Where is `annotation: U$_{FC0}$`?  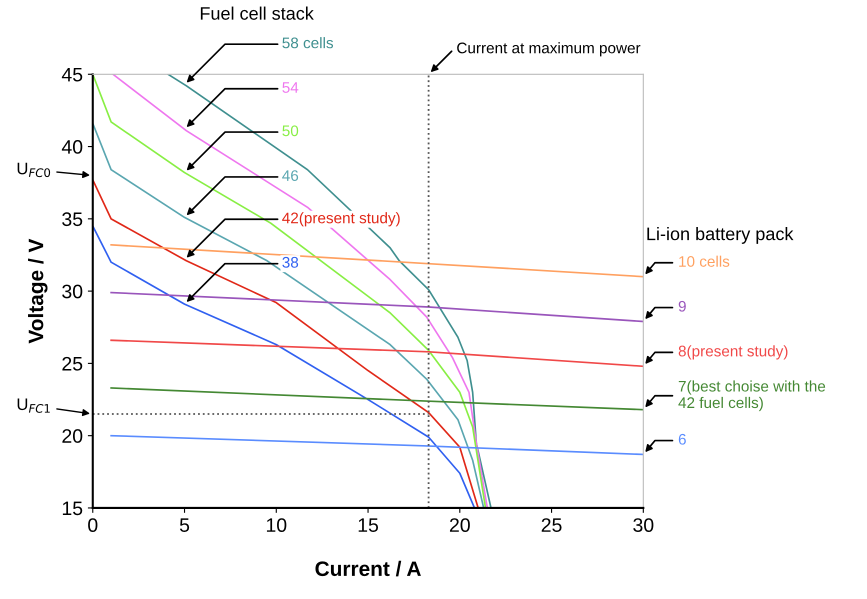 annotation: U$_{FC0}$ is located at coordinates (34, 170).